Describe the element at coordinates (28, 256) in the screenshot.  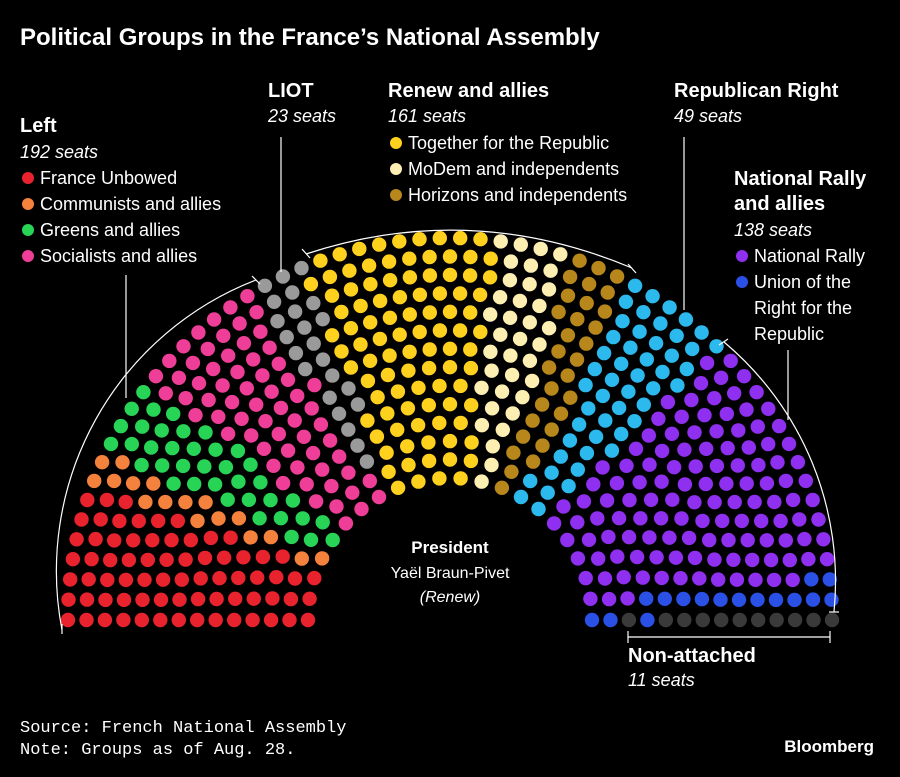
I see `legend-dot-socialists` at that location.